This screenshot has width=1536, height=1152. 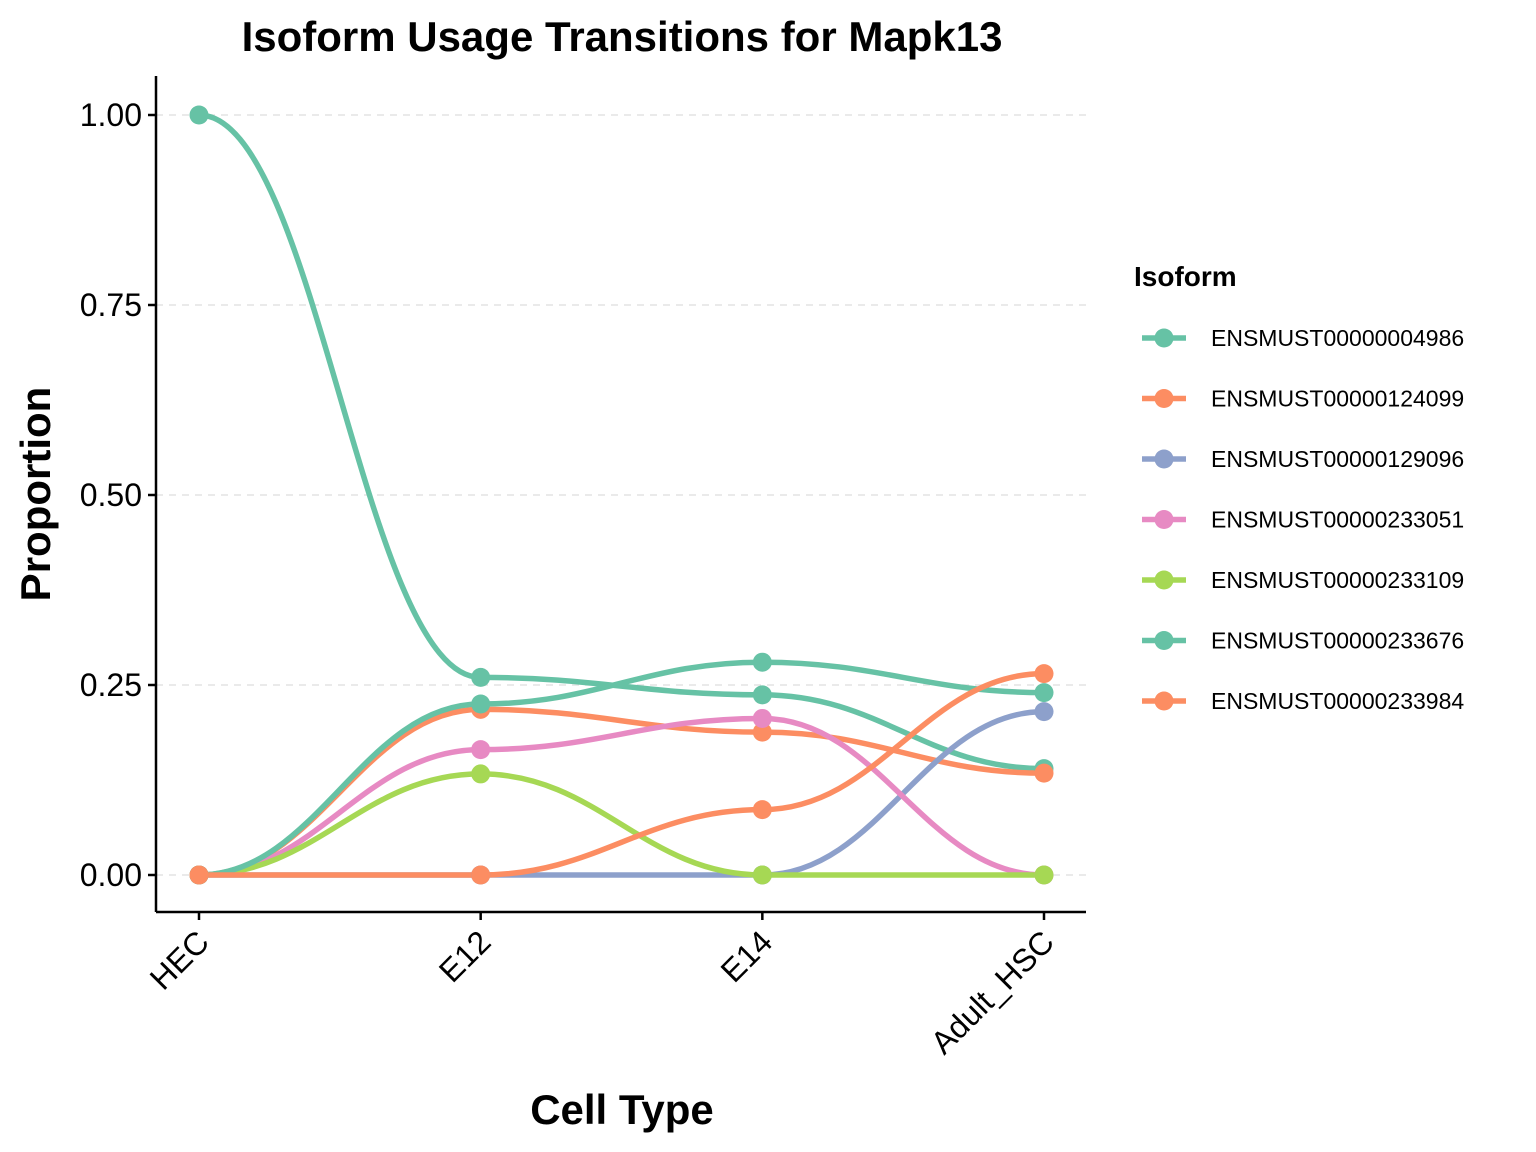 What do you see at coordinates (111, 305) in the screenshot?
I see `y-tick-label: 0.75` at bounding box center [111, 305].